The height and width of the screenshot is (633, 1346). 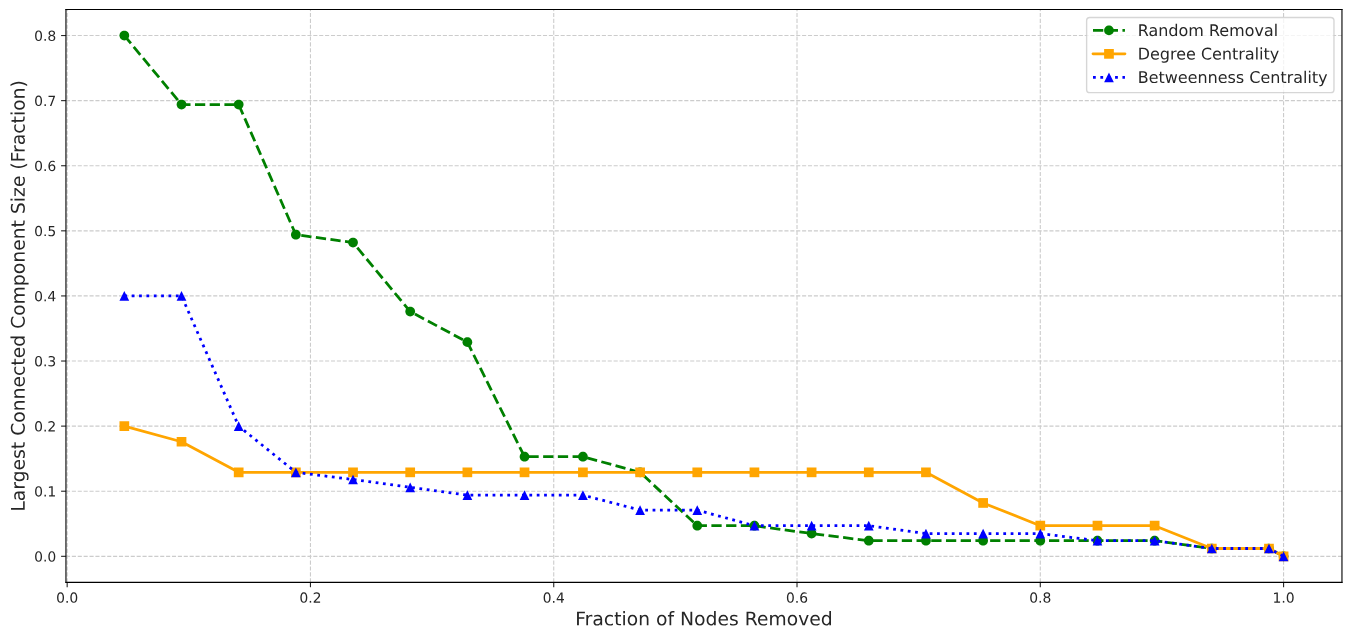 I want to click on y-tick-label: 0.8, so click(x=45, y=36).